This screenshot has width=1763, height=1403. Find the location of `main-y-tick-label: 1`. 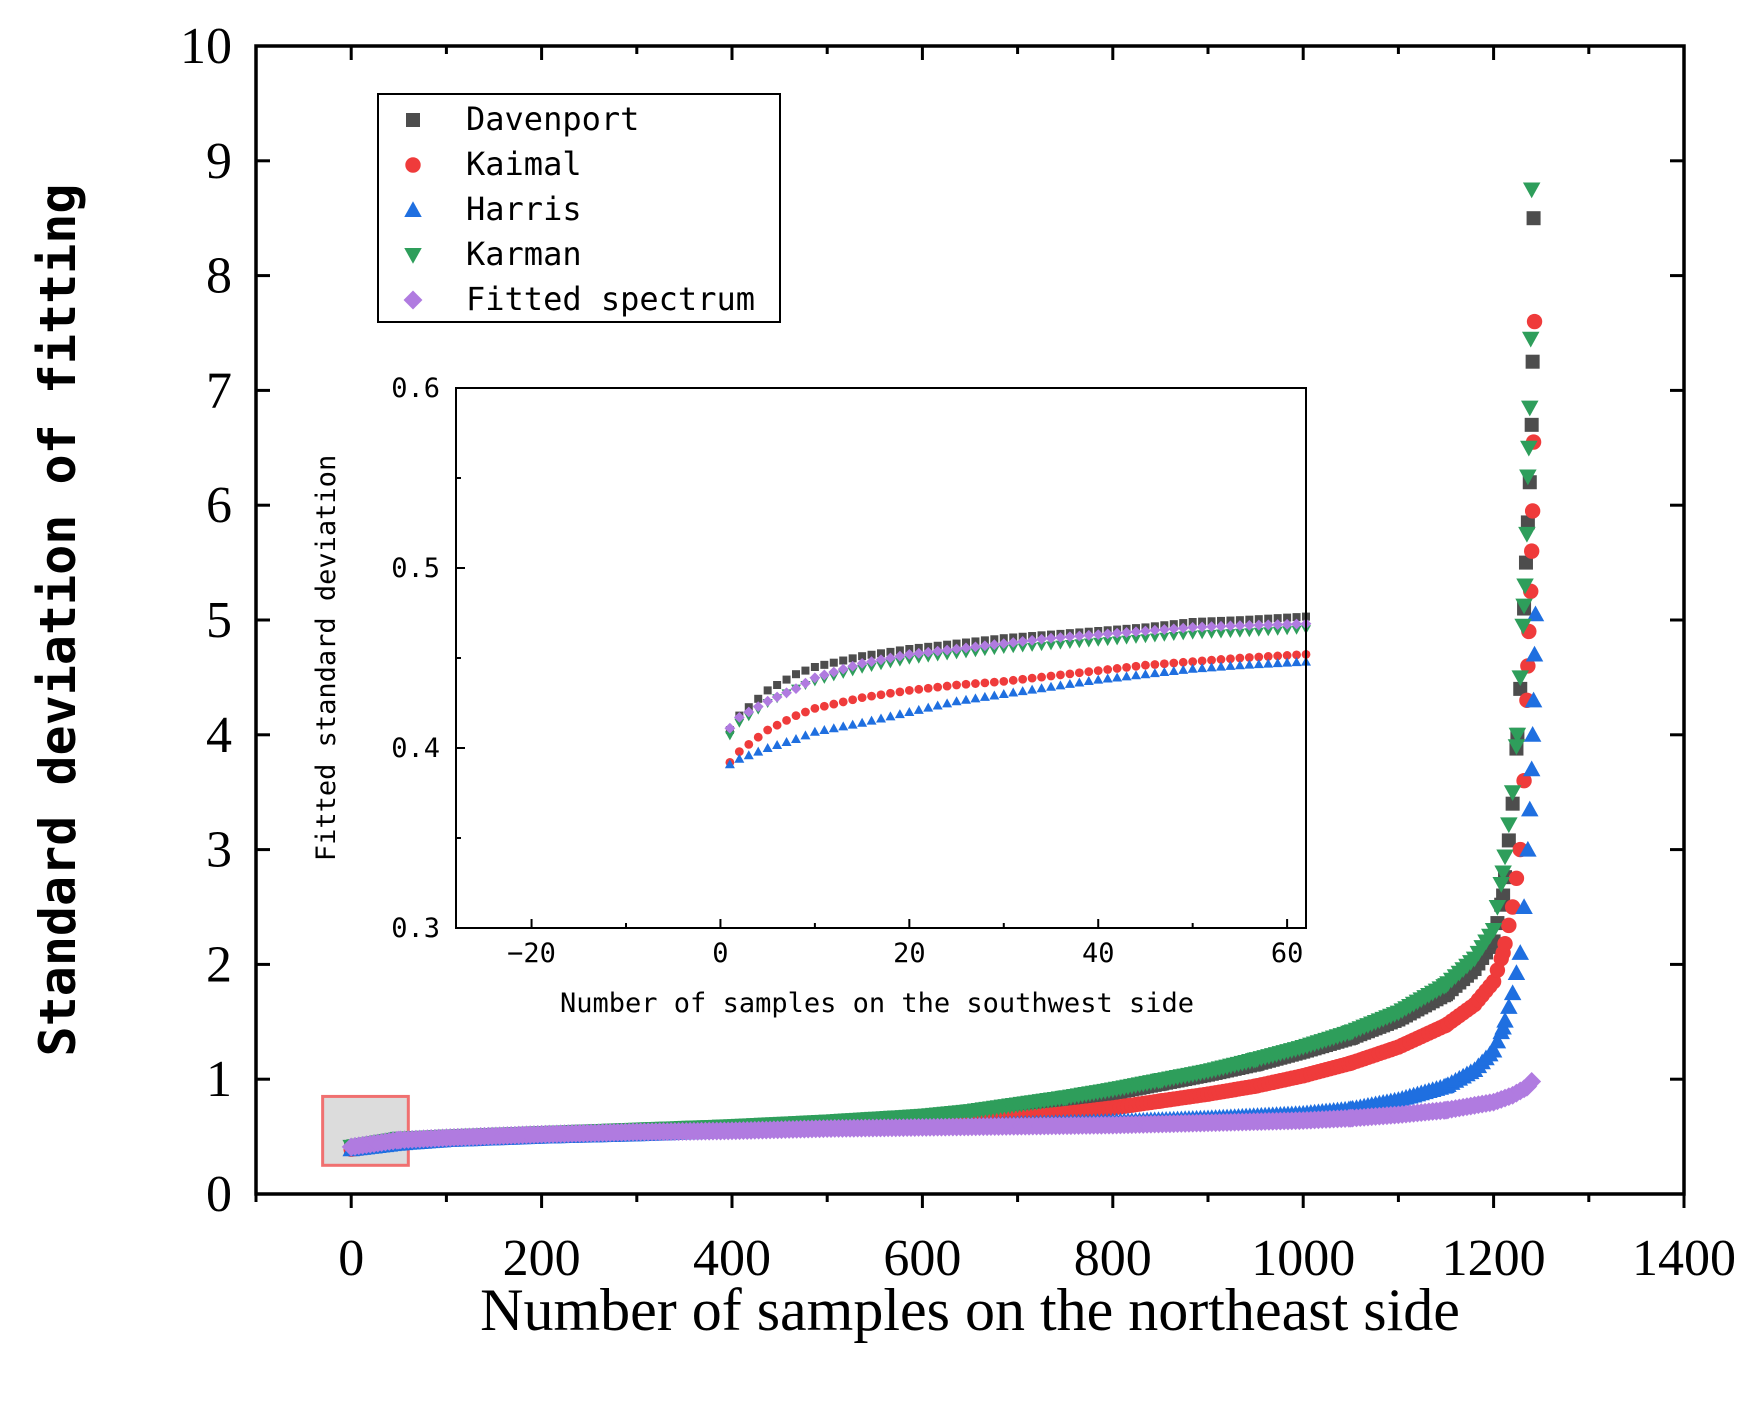

main-y-tick-label: 1 is located at coordinates (219, 1079).